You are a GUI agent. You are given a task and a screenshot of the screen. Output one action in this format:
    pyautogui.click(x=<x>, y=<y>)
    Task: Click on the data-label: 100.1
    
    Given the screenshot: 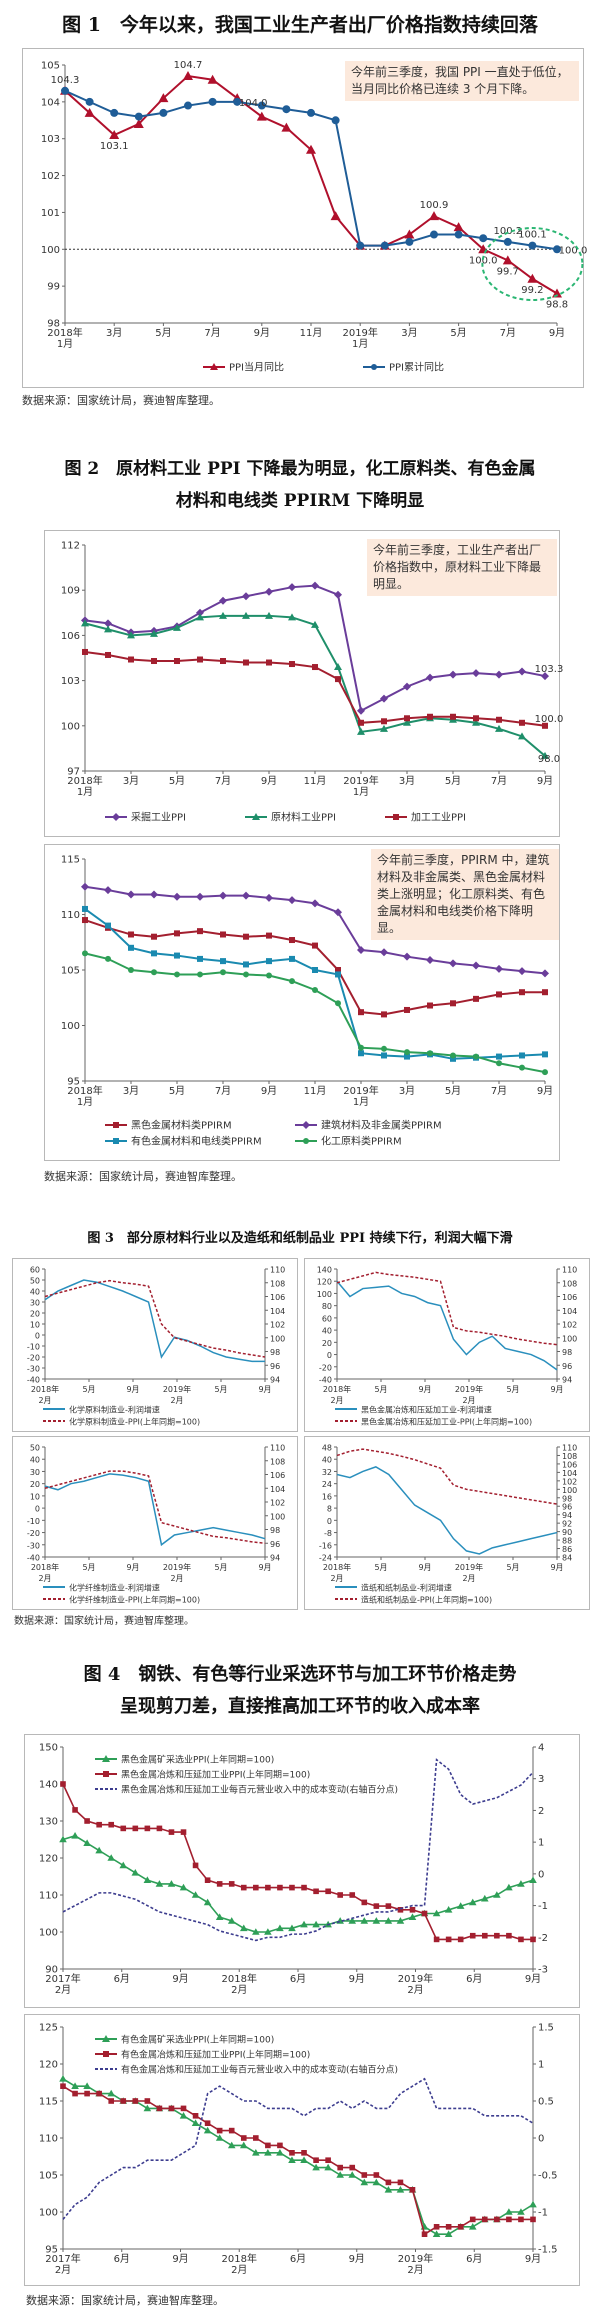 What is the action you would take?
    pyautogui.click(x=532, y=235)
    